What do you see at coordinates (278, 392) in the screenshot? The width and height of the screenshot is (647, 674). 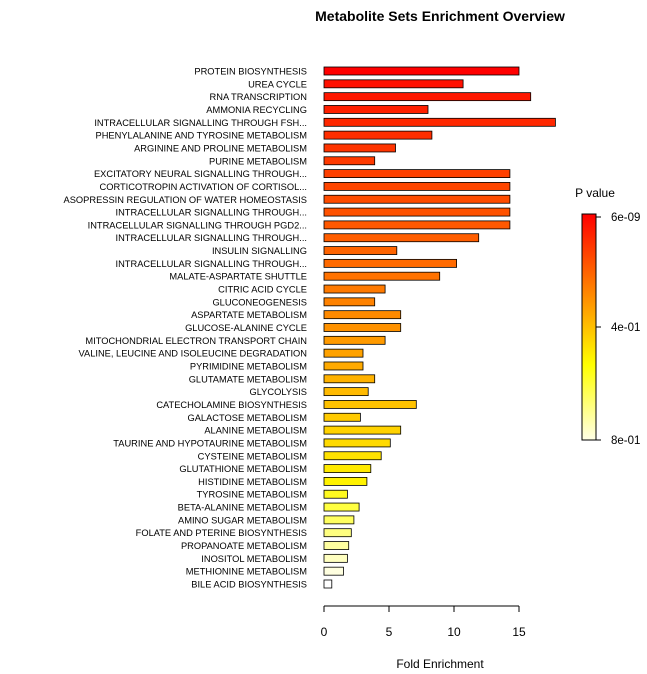 I see `category-label: GLYCOLYSIS` at bounding box center [278, 392].